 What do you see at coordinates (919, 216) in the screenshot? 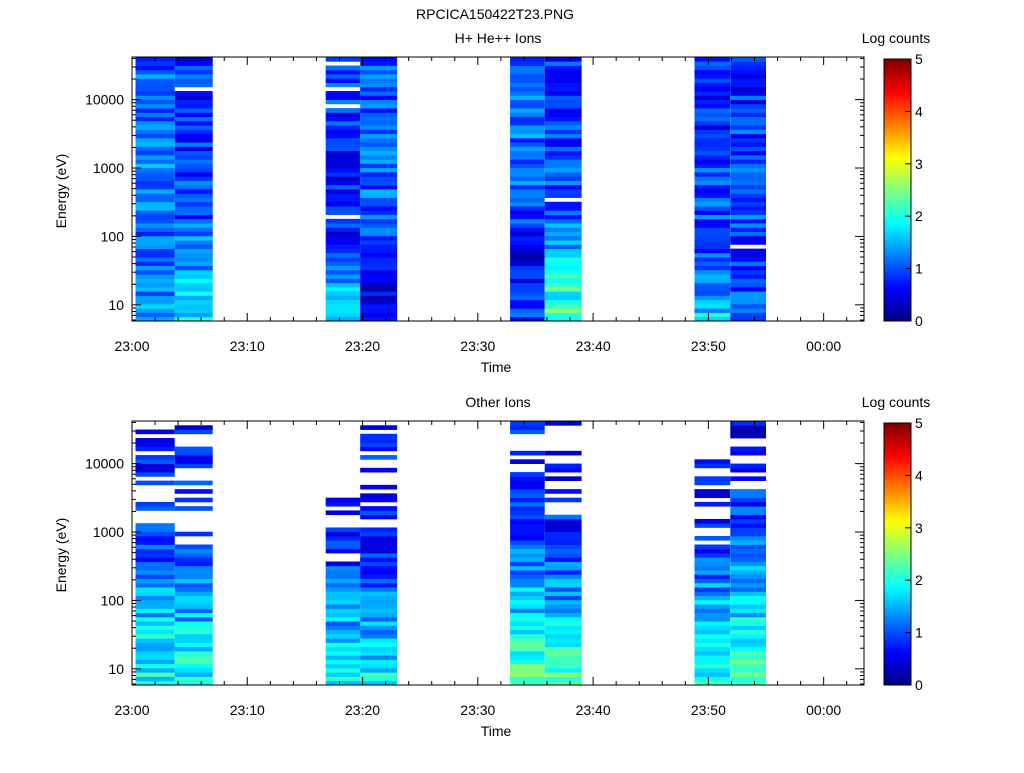
I see `colorbar-tick-label: 2` at bounding box center [919, 216].